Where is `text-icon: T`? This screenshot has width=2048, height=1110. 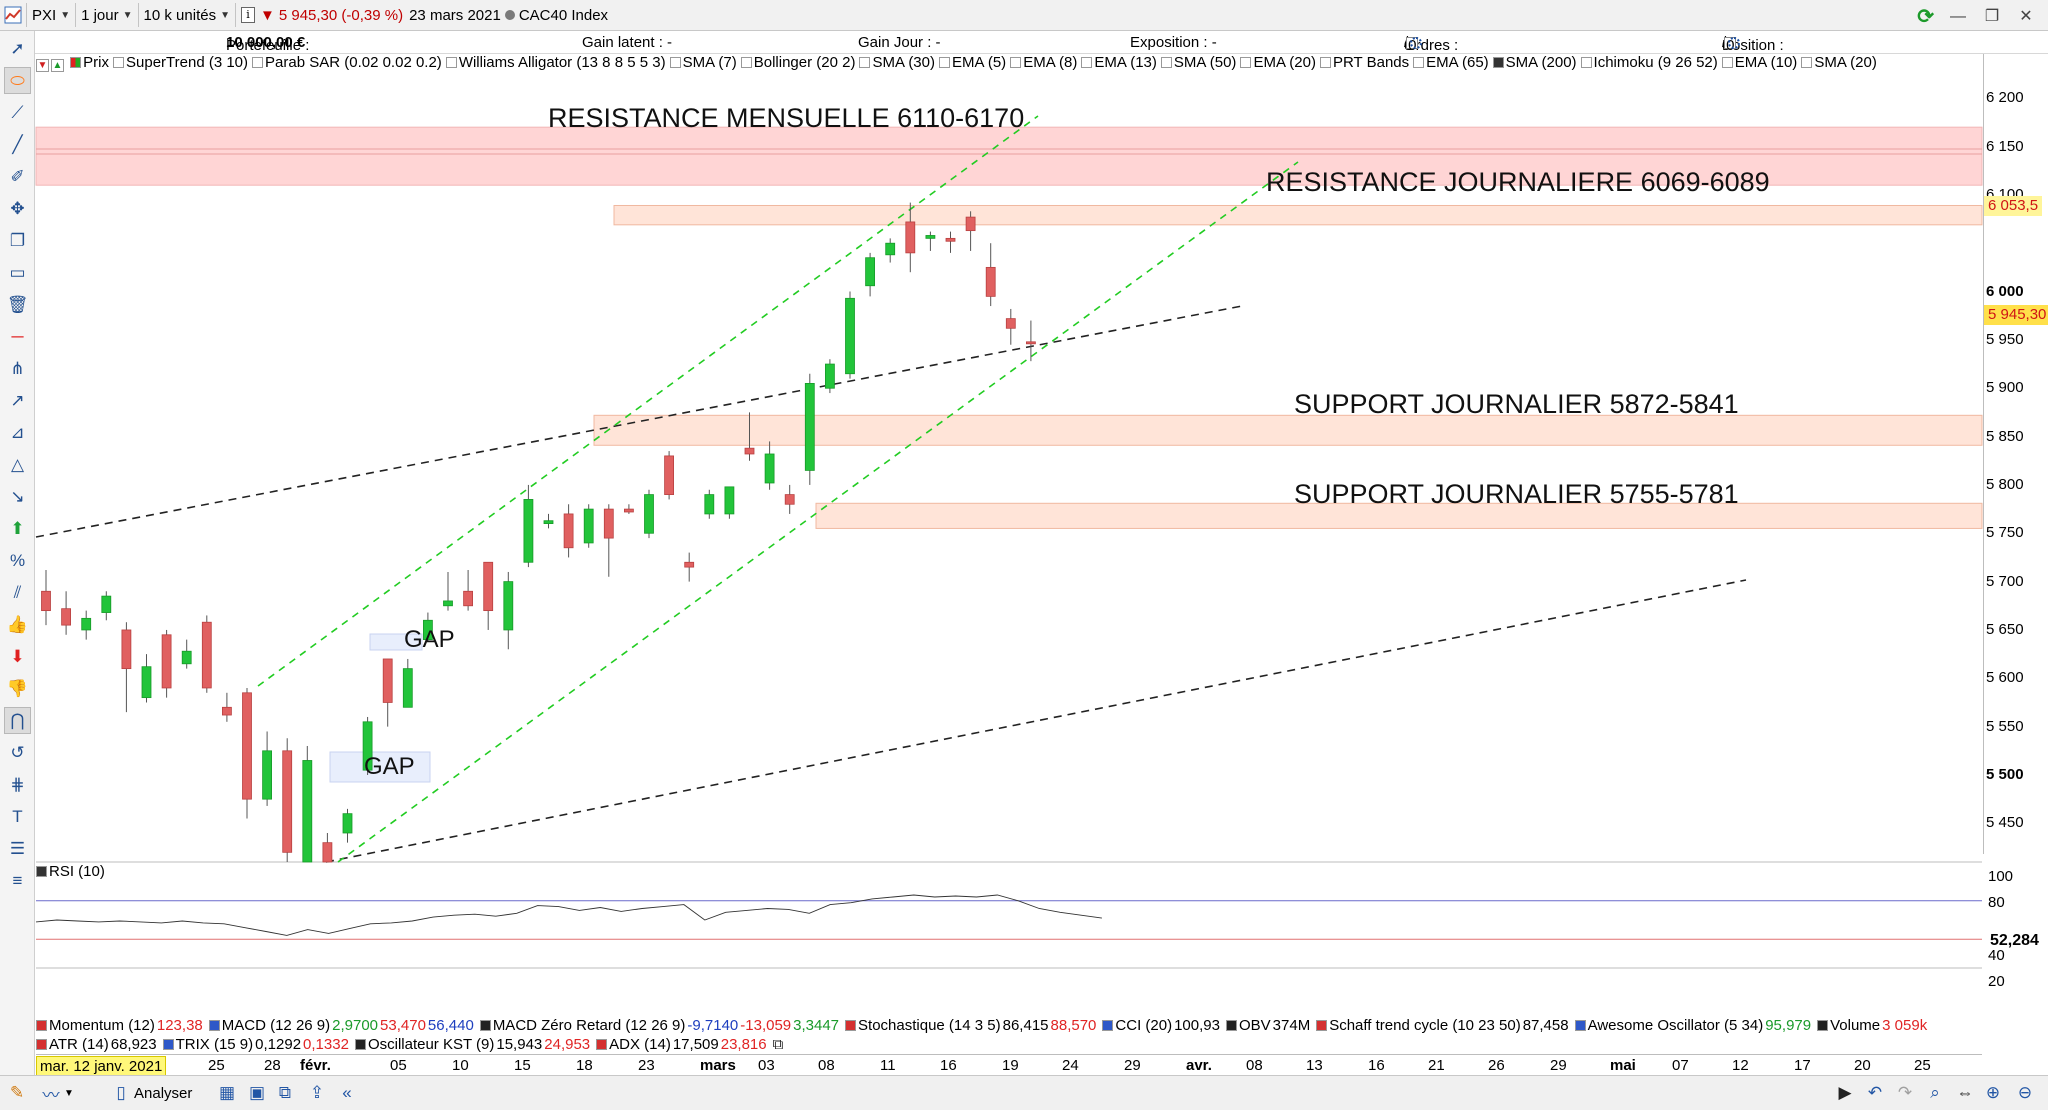
text-icon: T is located at coordinates (17, 816).